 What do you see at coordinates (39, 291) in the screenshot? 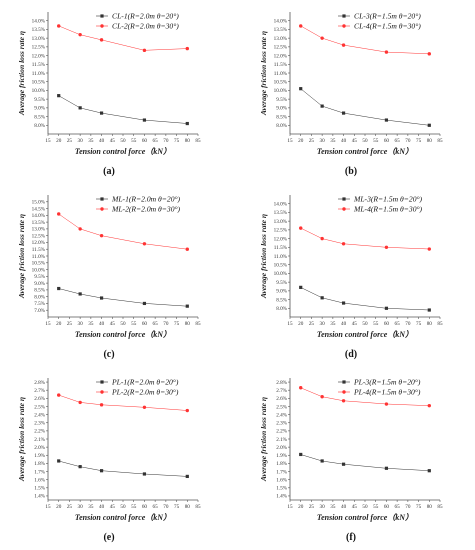
I see `y-tick-label: 8.5%` at bounding box center [39, 291].